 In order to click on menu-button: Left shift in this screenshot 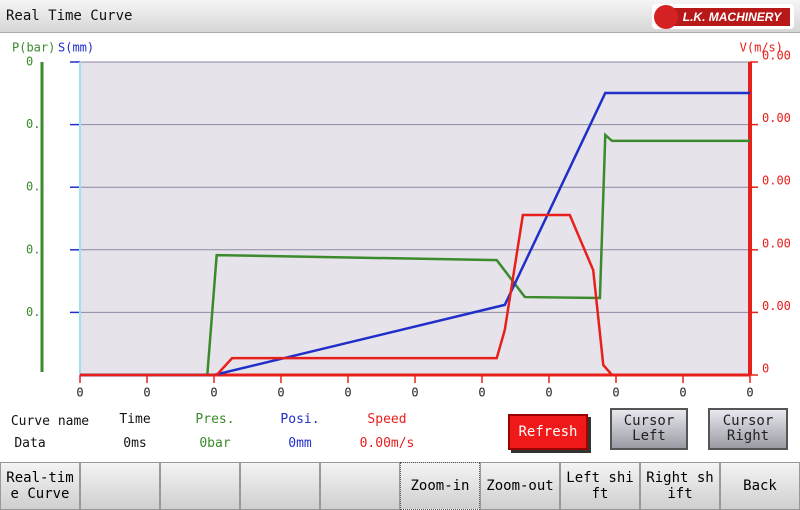, I will do `click(600, 486)`.